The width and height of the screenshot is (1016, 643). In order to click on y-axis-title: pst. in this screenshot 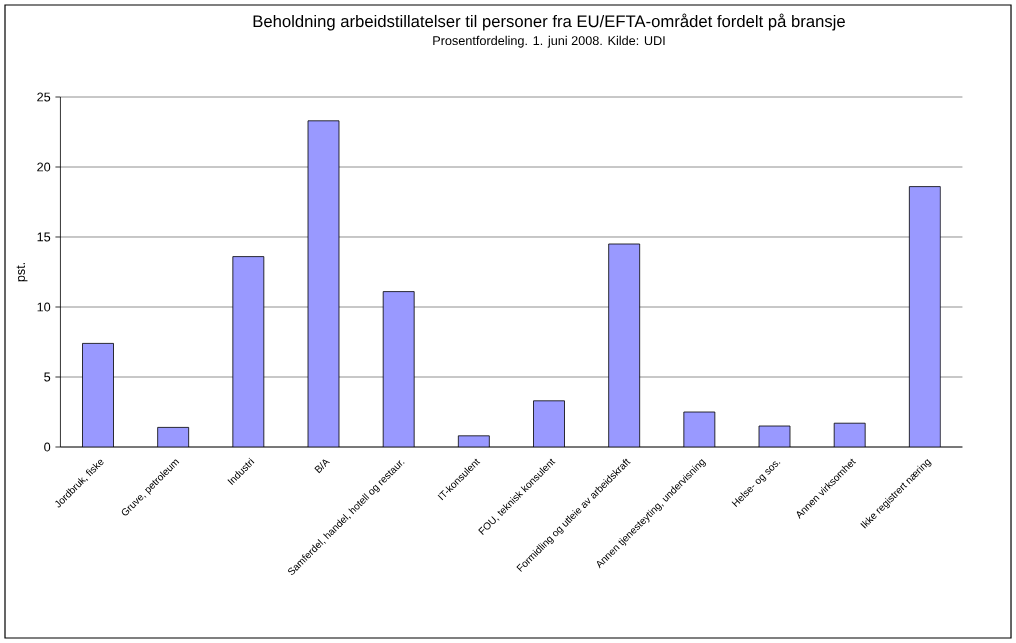, I will do `click(22, 272)`.